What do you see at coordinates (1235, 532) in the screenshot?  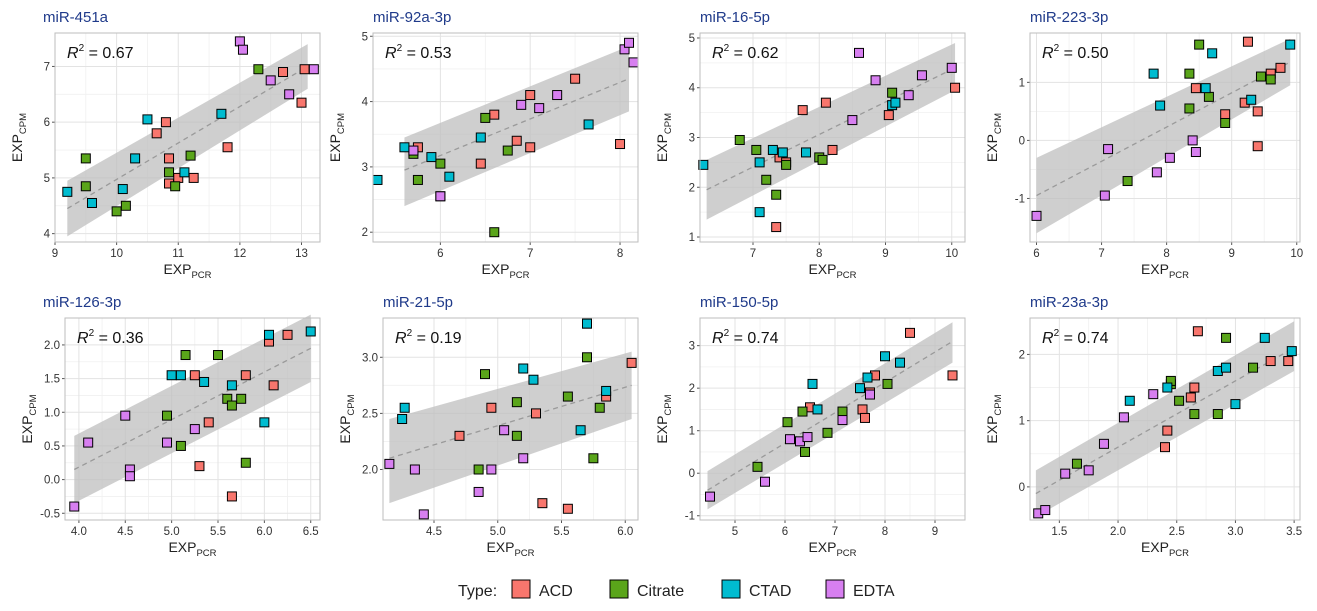 I see `x-tick-label: 3.0` at bounding box center [1235, 532].